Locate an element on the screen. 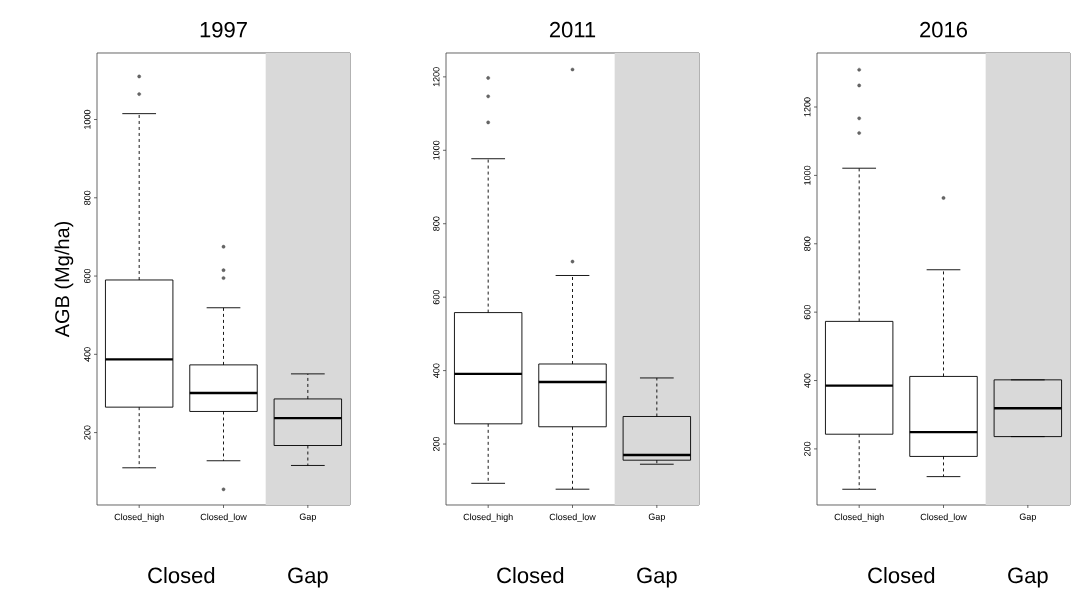 Image resolution: width=1089 pixels, height=591 pixels. chart-title: 1997 is located at coordinates (223, 29).